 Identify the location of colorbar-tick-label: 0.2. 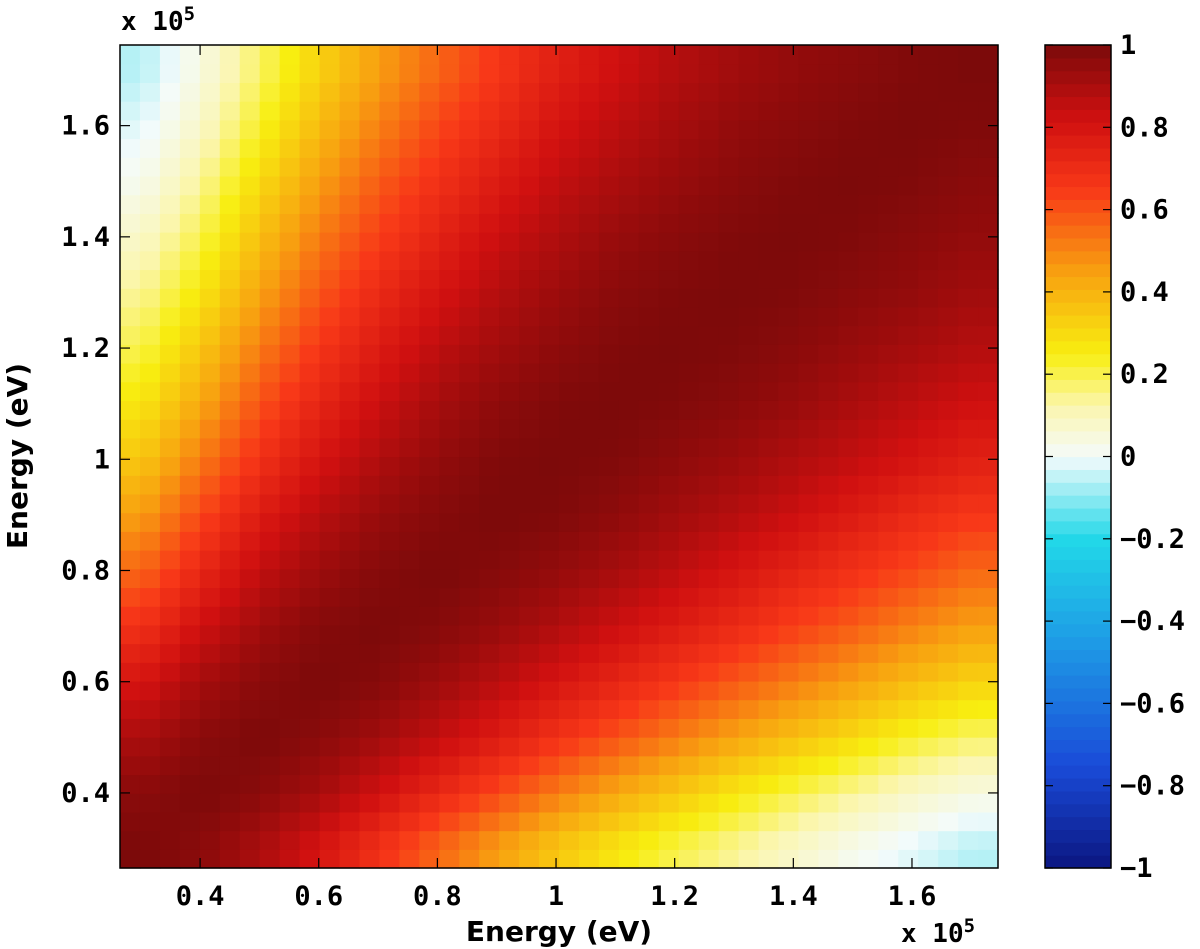
(1144, 374).